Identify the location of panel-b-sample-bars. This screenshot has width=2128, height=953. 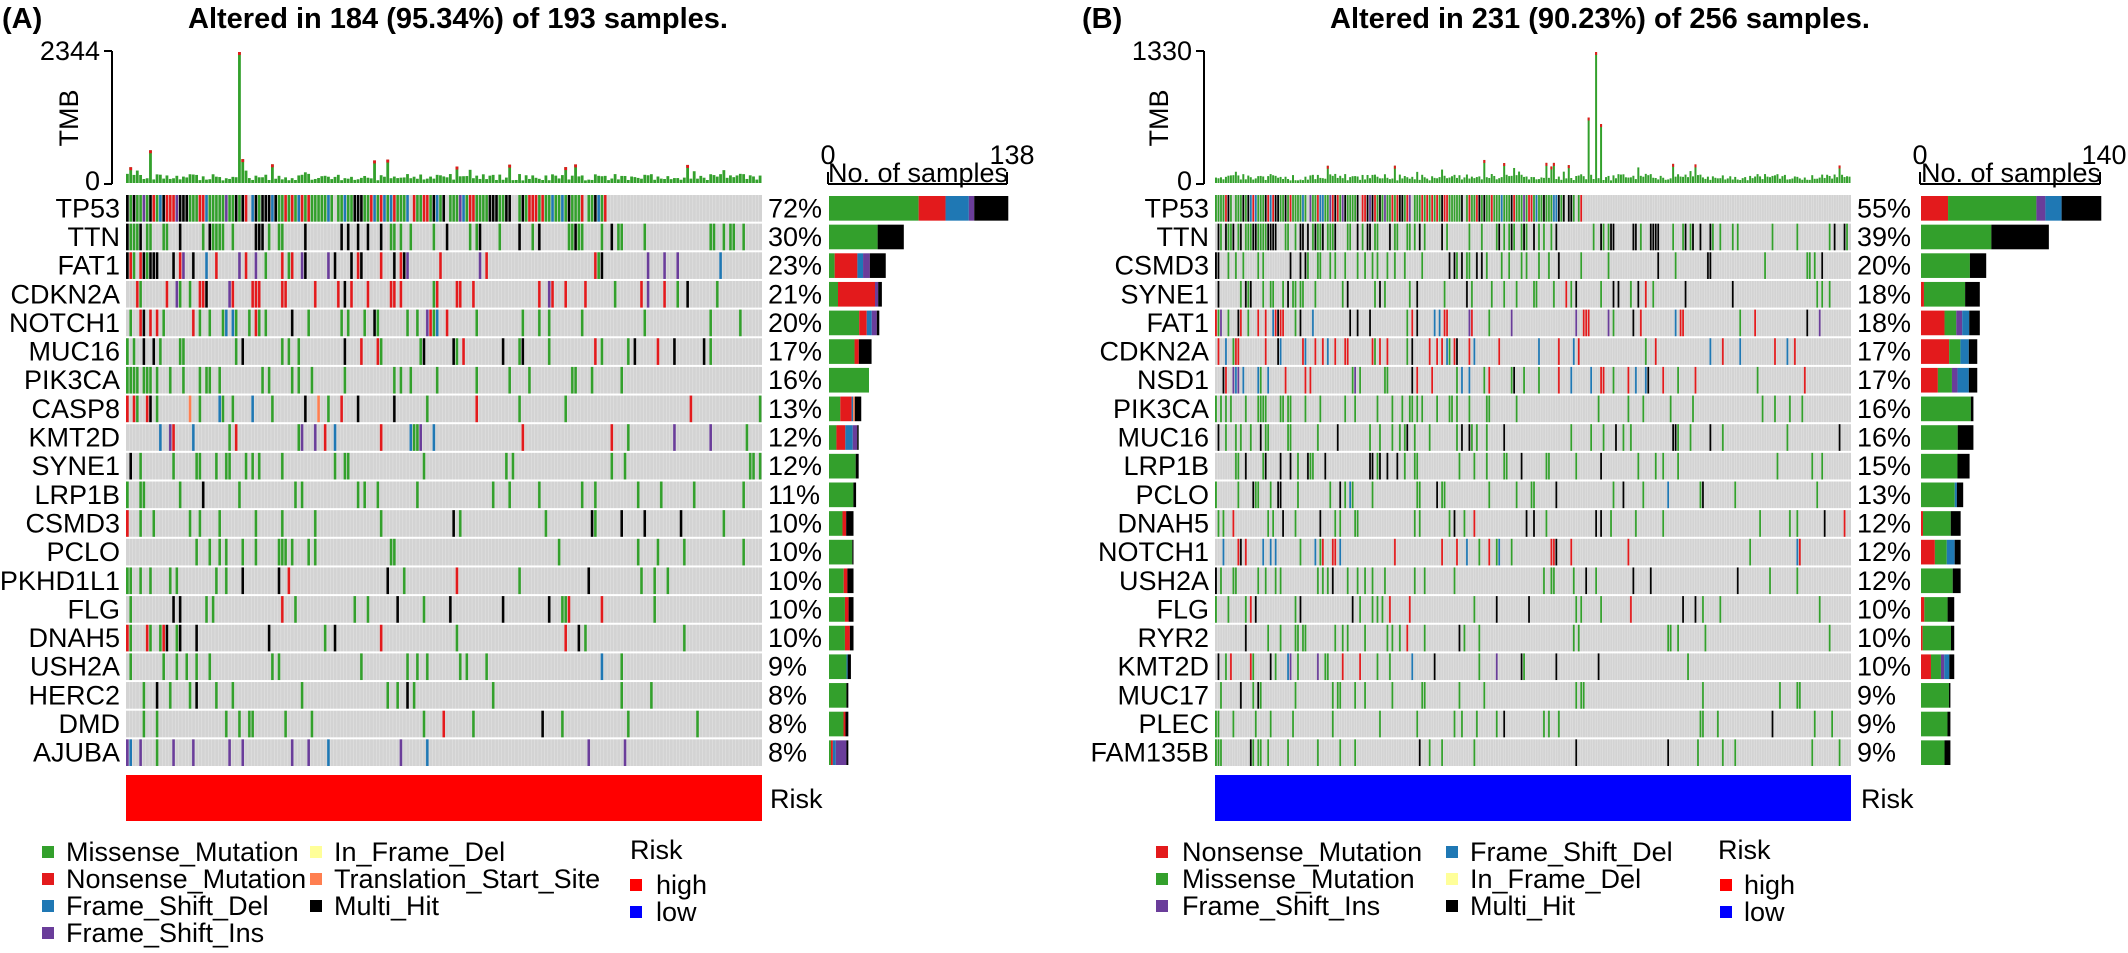
(2011, 480).